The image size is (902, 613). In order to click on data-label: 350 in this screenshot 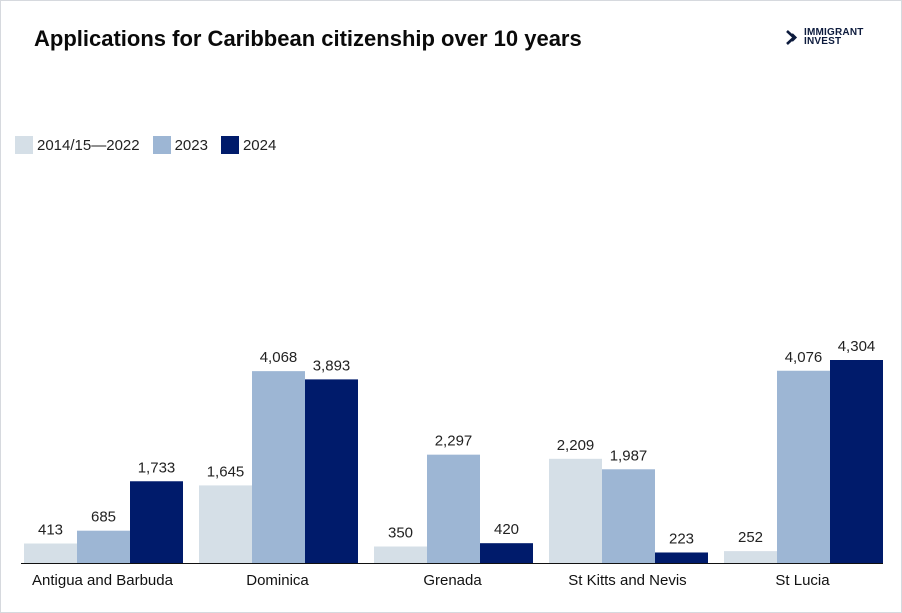, I will do `click(400, 532)`.